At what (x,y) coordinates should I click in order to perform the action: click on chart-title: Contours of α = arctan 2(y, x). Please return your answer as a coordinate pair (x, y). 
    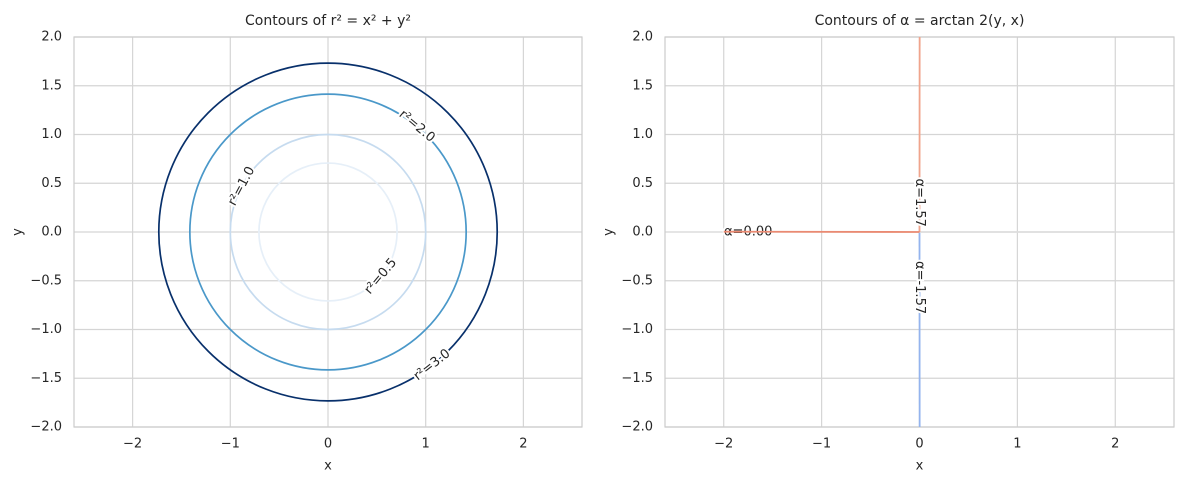
    Looking at the image, I should click on (920, 21).